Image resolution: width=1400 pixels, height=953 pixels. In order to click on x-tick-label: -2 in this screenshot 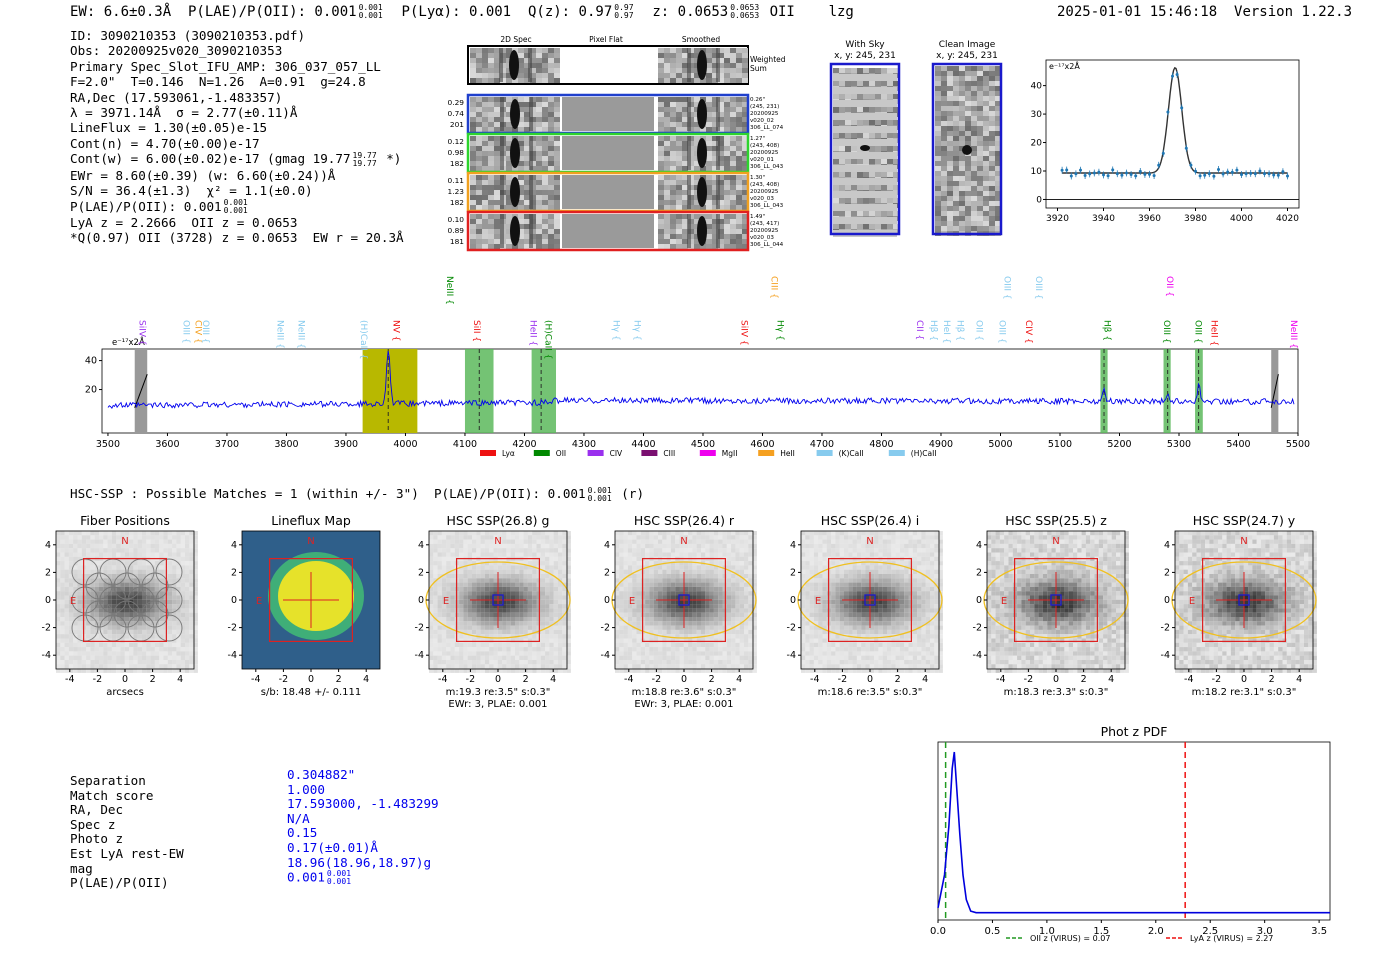, I will do `click(470, 679)`.